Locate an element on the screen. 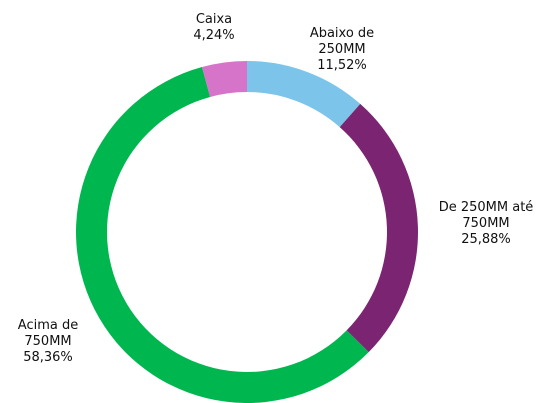  segment-label: Abaixo de 250MM 11,52% is located at coordinates (342, 50).